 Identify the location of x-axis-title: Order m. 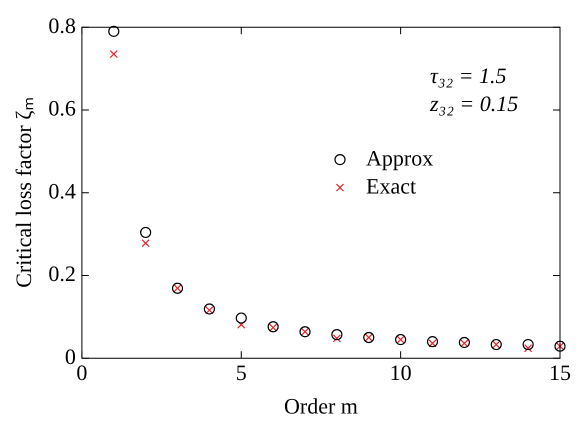
(321, 406).